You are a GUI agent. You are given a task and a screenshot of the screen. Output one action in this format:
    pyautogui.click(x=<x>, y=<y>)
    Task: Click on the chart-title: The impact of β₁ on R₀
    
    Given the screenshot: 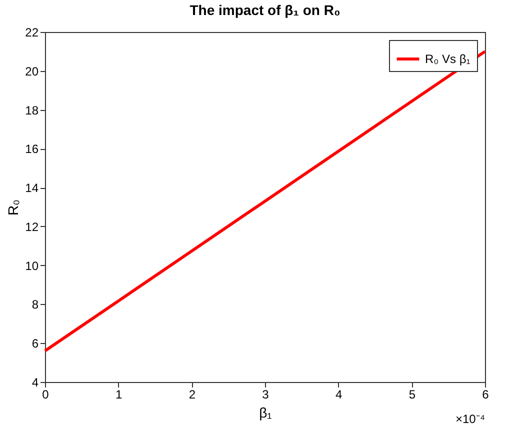 What is the action you would take?
    pyautogui.click(x=265, y=10)
    